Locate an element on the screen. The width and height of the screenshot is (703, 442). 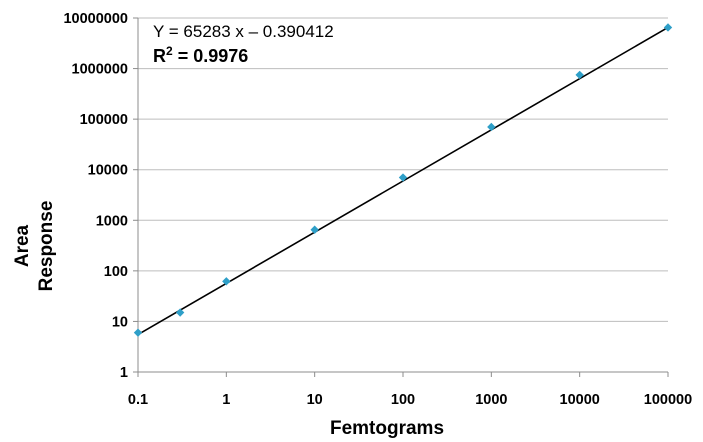
r-squared-value: = 0.9976 is located at coordinates (211, 56).